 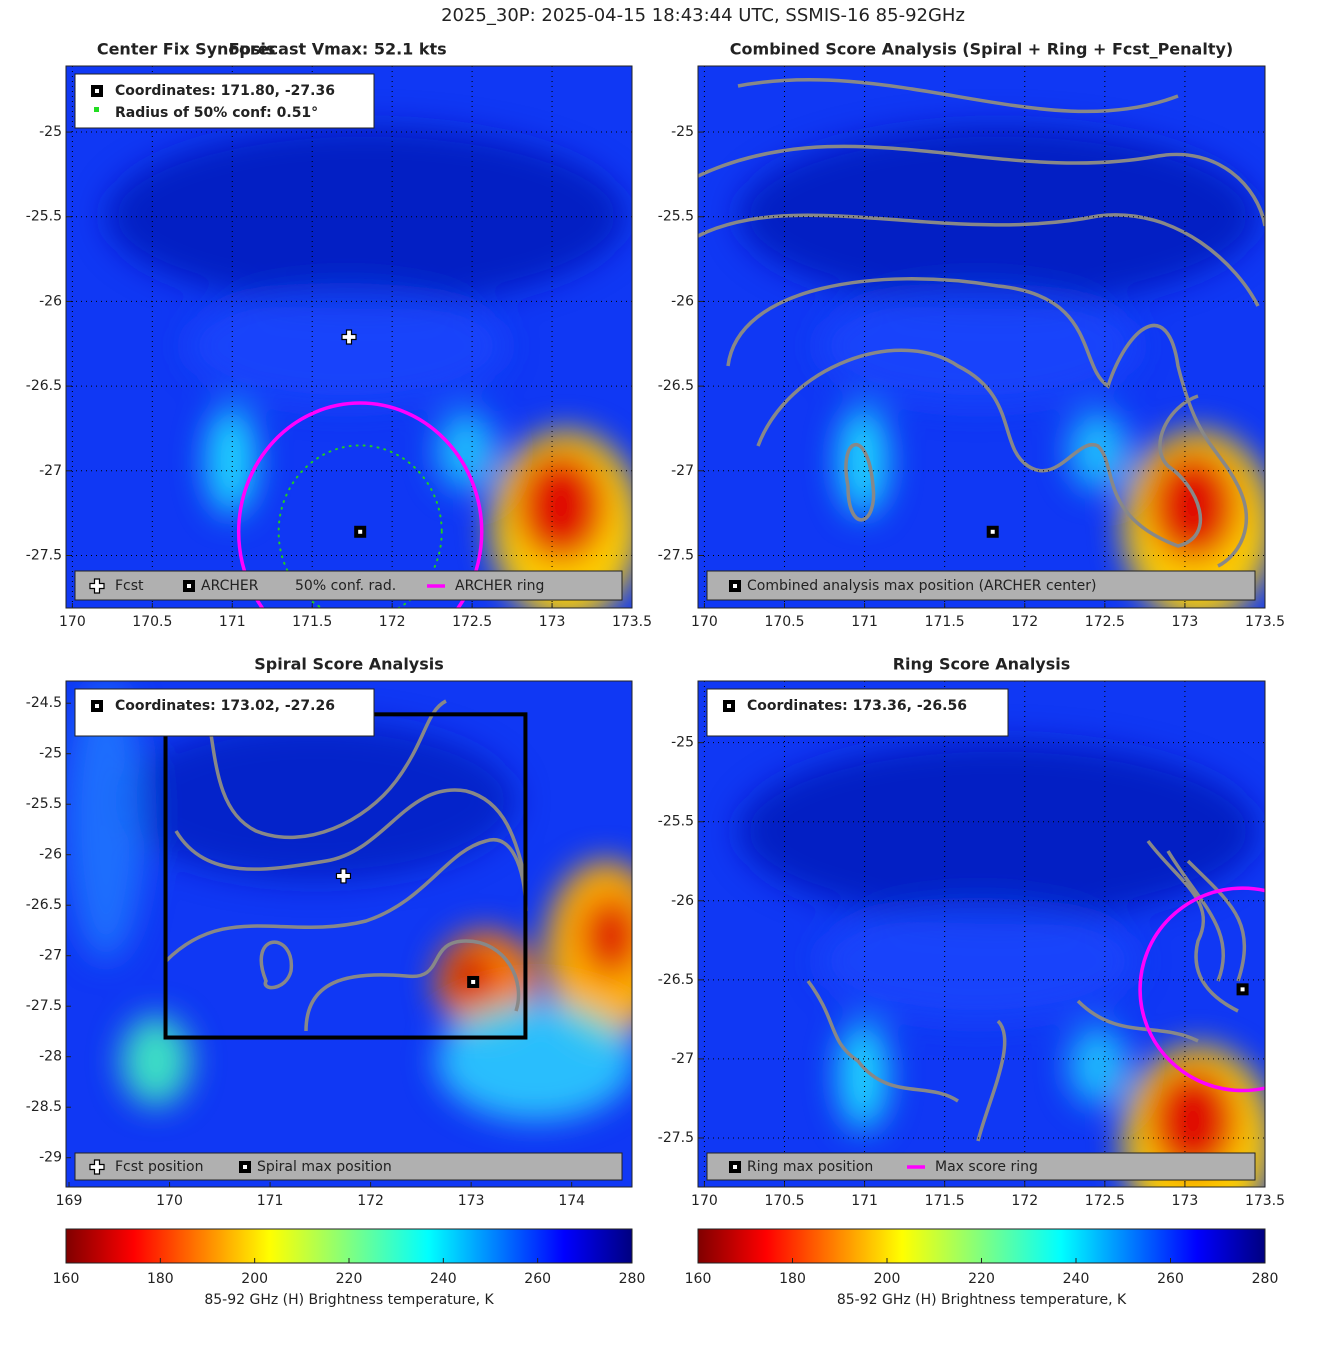 What do you see at coordinates (499, 586) in the screenshot?
I see `legend-label: ARCHER ring` at bounding box center [499, 586].